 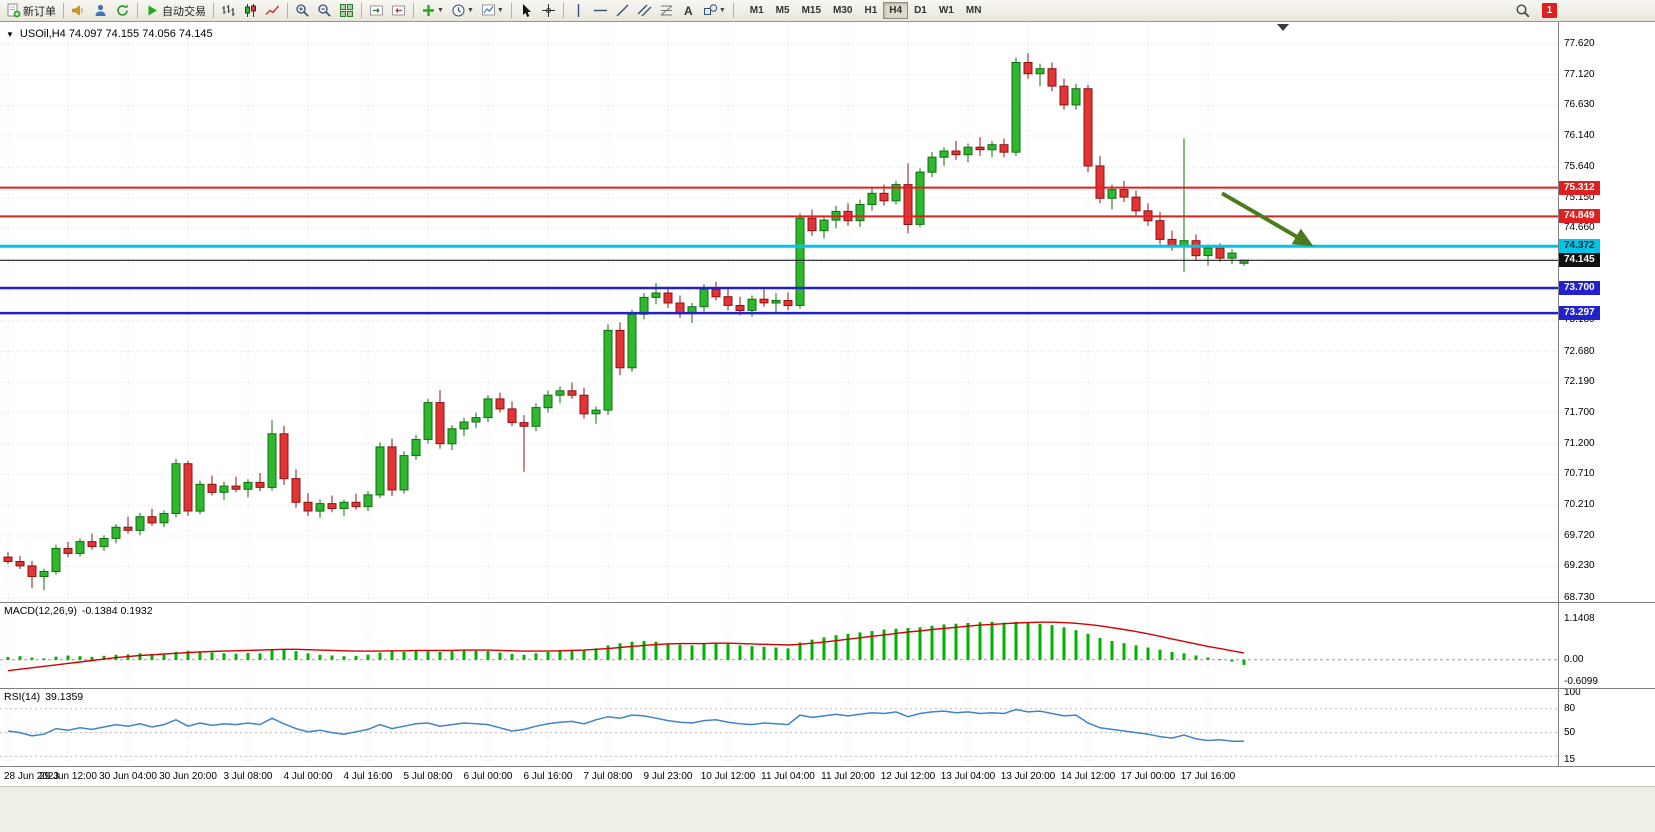 I want to click on axis-tick-label: 71.700, so click(x=1579, y=412).